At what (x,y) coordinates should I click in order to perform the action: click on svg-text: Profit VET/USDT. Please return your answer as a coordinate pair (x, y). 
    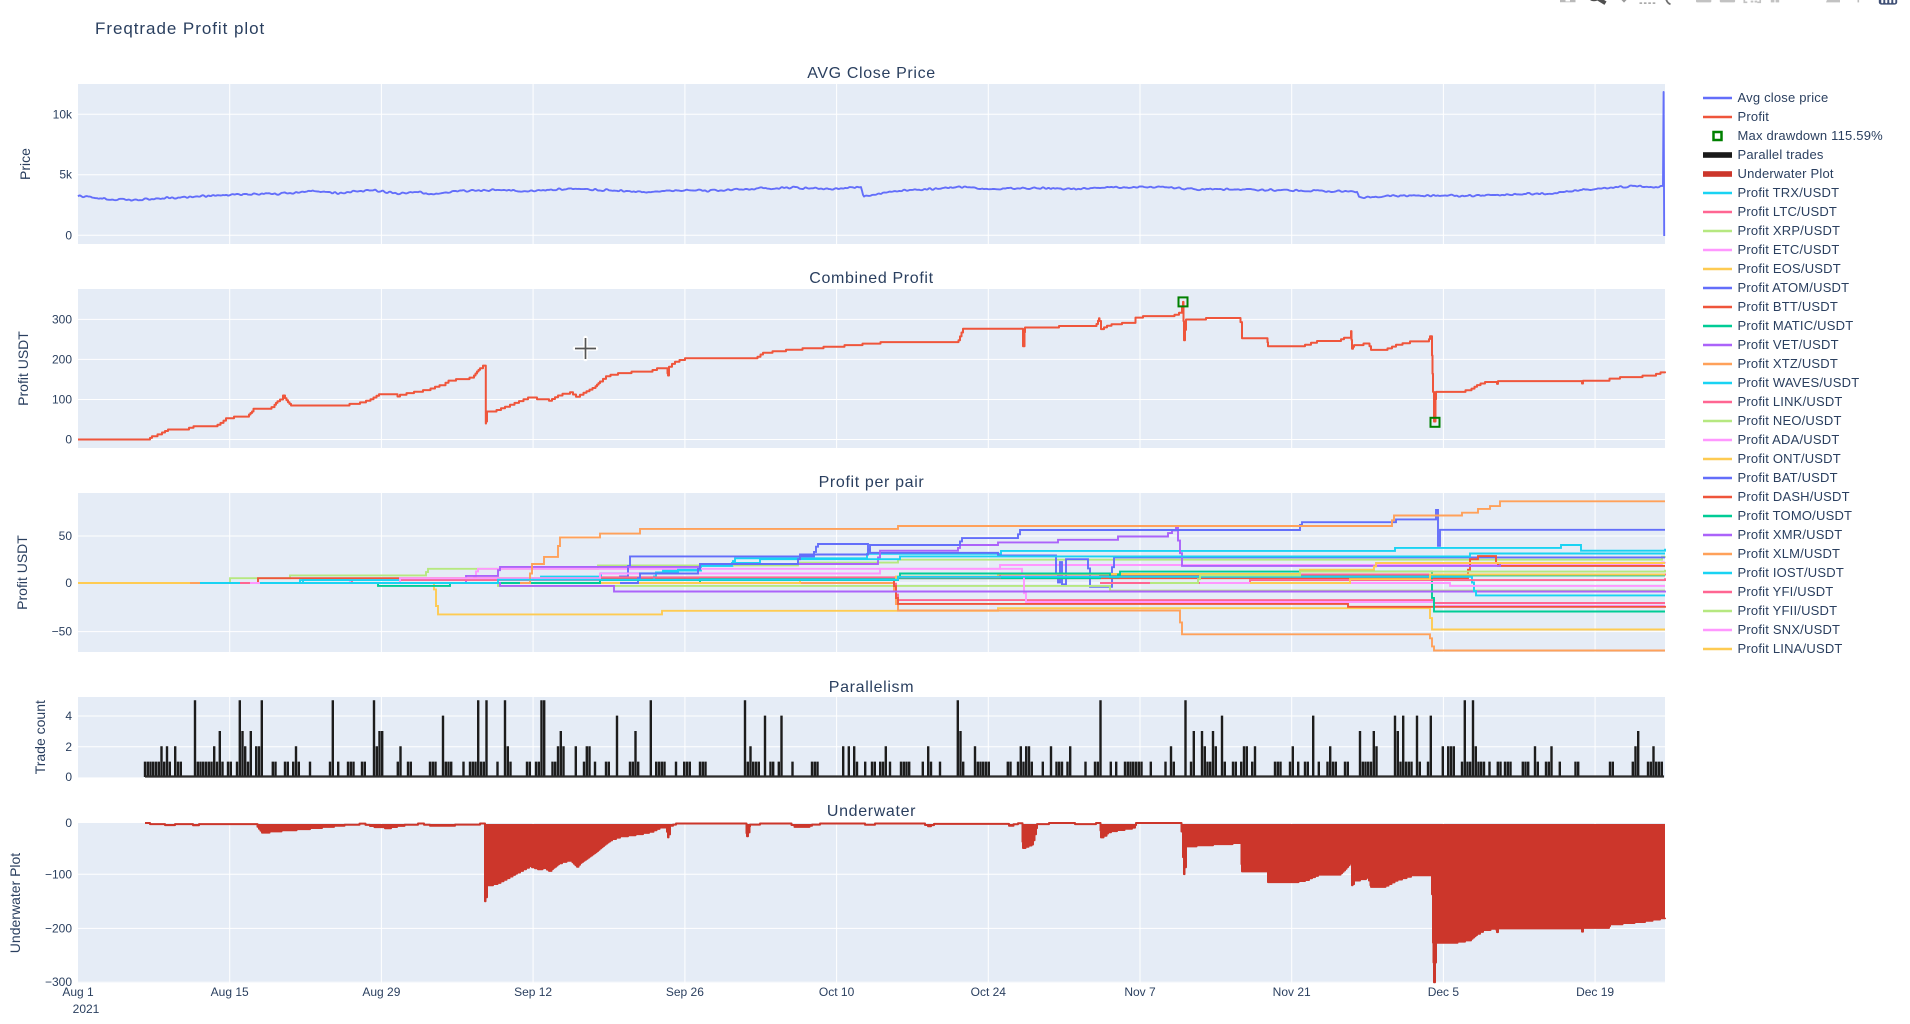
    Looking at the image, I should click on (1788, 344).